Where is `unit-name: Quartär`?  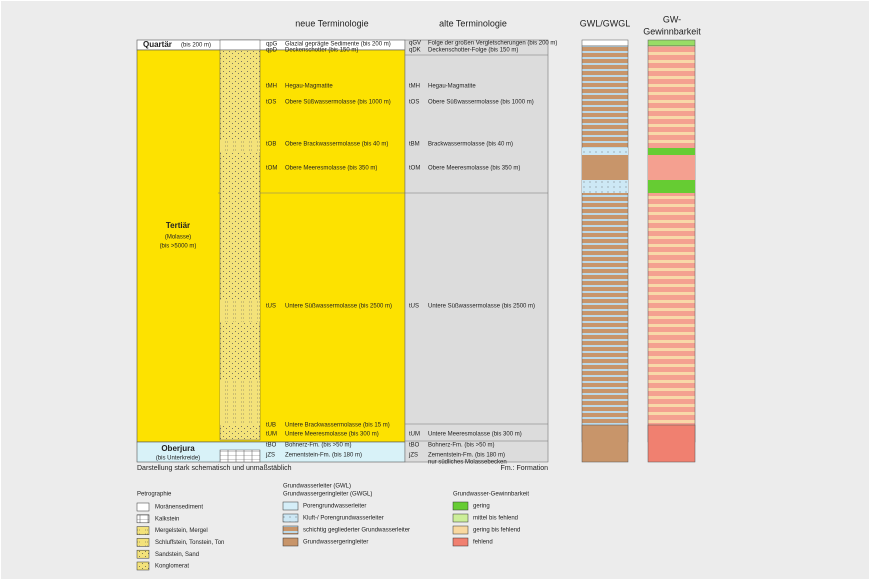
unit-name: Quartär is located at coordinates (157, 44).